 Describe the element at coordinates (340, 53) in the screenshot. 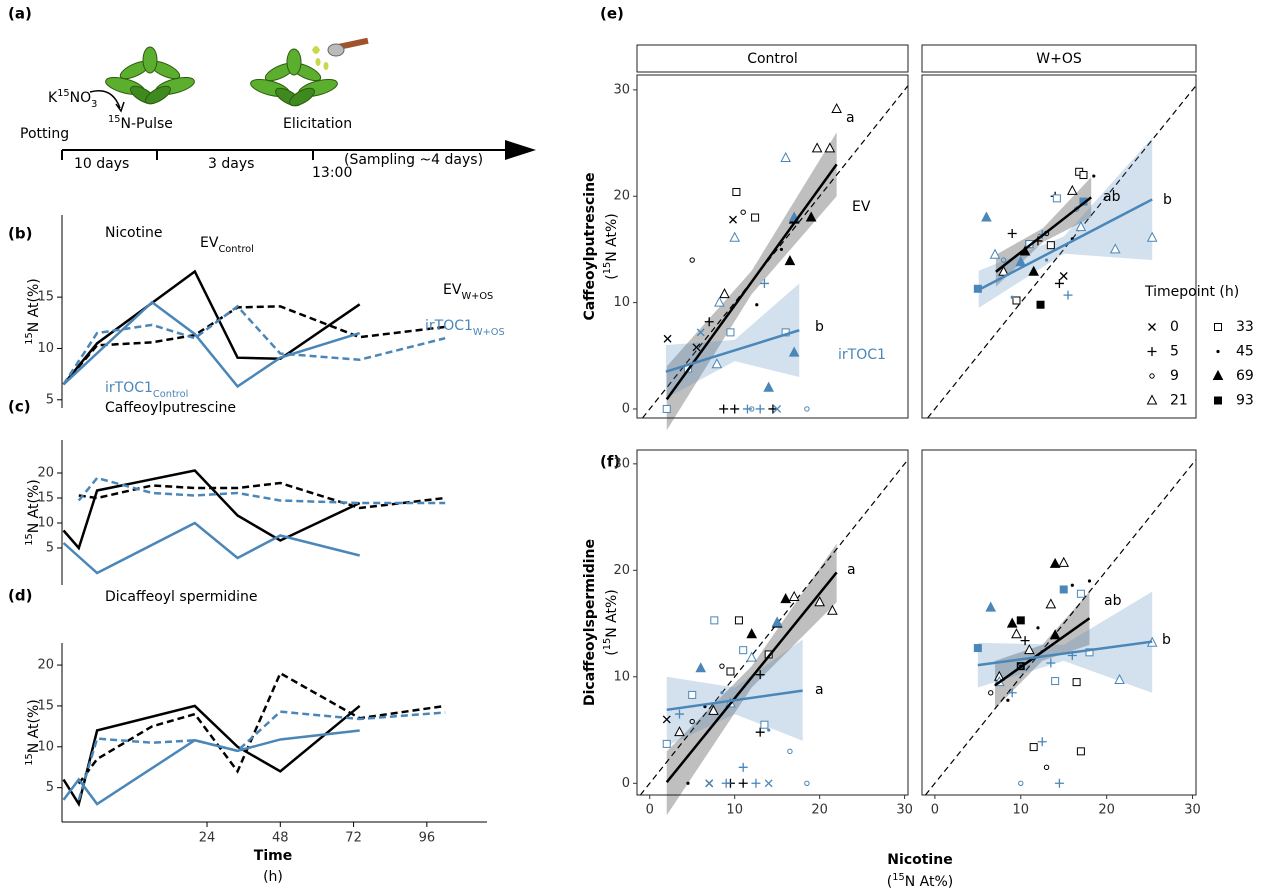

I see `elicitation-tools` at that location.